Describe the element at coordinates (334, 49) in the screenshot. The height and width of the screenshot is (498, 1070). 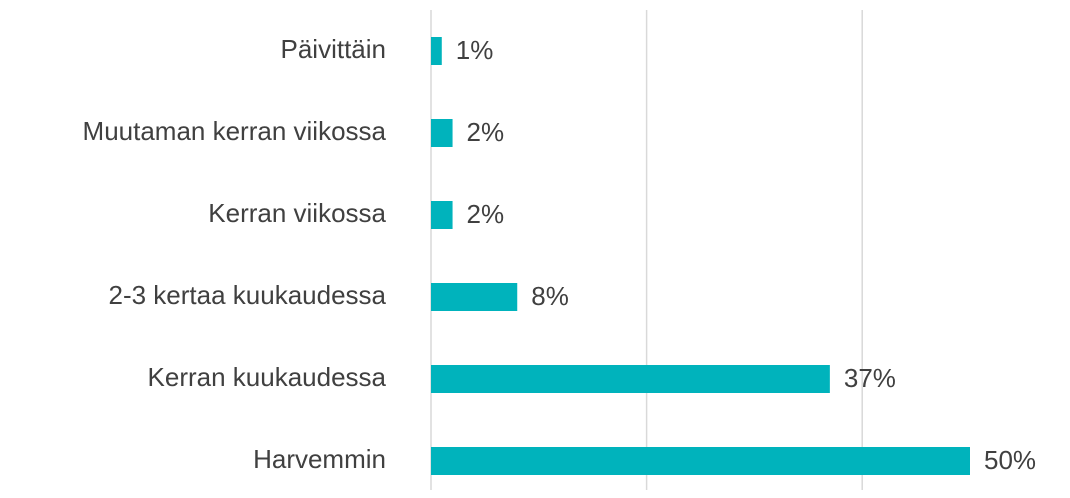
I see `category-label: Päivittäin` at that location.